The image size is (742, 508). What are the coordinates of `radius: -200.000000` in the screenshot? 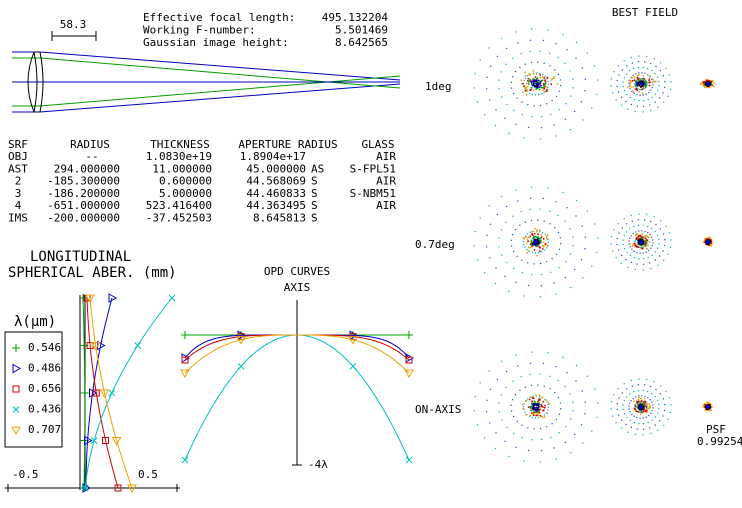 It's located at (83, 218).